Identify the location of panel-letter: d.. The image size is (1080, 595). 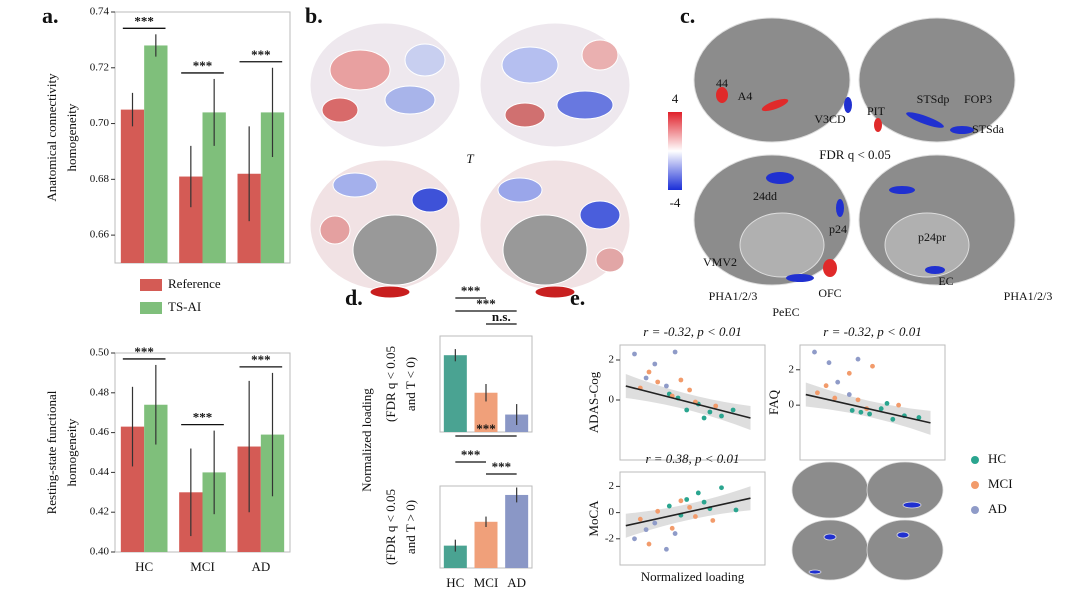
(354, 297).